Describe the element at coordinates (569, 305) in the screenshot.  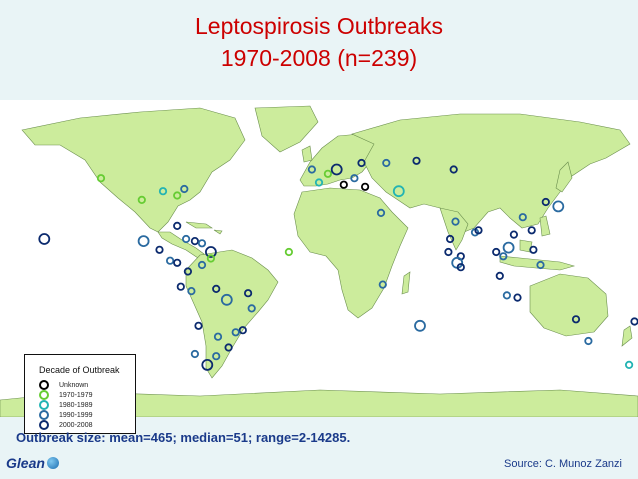
I see `australia` at that location.